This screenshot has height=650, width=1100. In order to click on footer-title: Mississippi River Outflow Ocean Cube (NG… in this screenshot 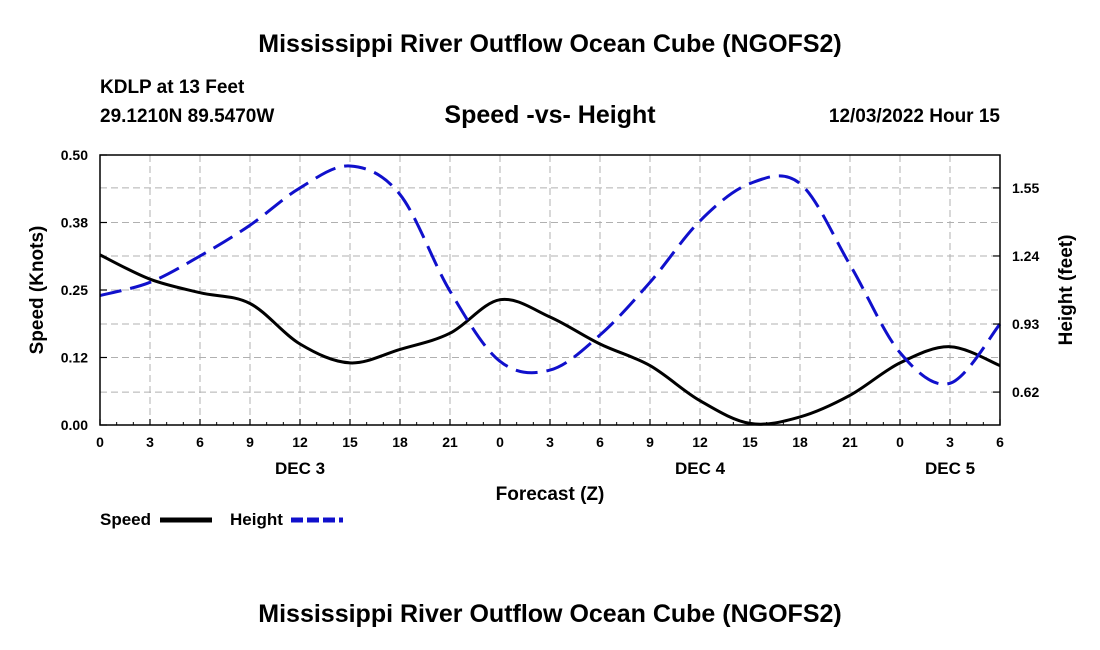, I will do `click(550, 614)`.